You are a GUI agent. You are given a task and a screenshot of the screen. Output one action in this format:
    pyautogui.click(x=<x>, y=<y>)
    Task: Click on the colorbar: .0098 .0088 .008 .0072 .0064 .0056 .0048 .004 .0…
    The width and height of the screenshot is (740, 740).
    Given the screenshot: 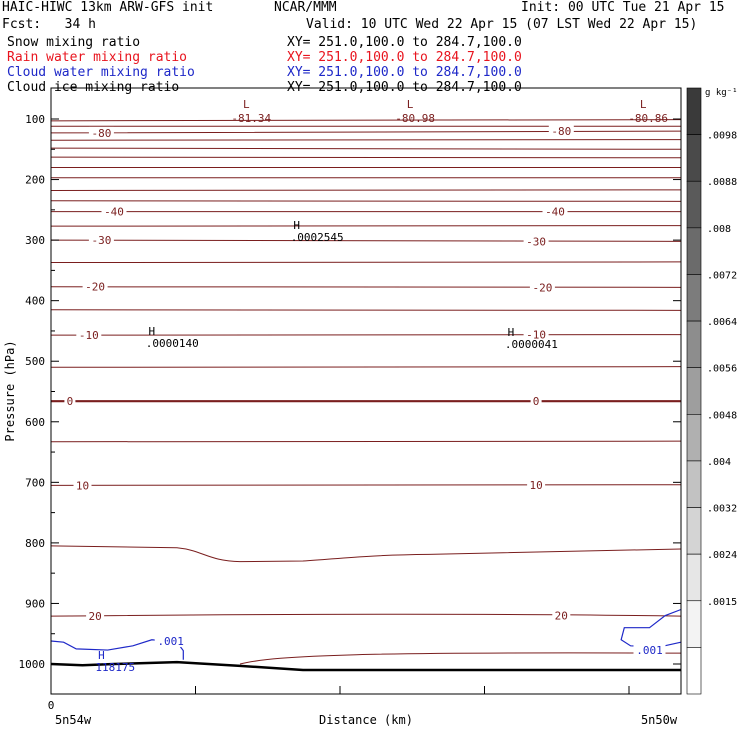 What is the action you would take?
    pyautogui.click(x=712, y=391)
    